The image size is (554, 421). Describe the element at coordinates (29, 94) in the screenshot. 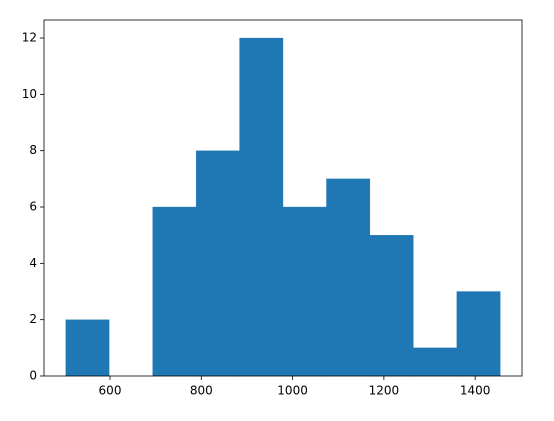

I see `y-tick-label: 10` at that location.